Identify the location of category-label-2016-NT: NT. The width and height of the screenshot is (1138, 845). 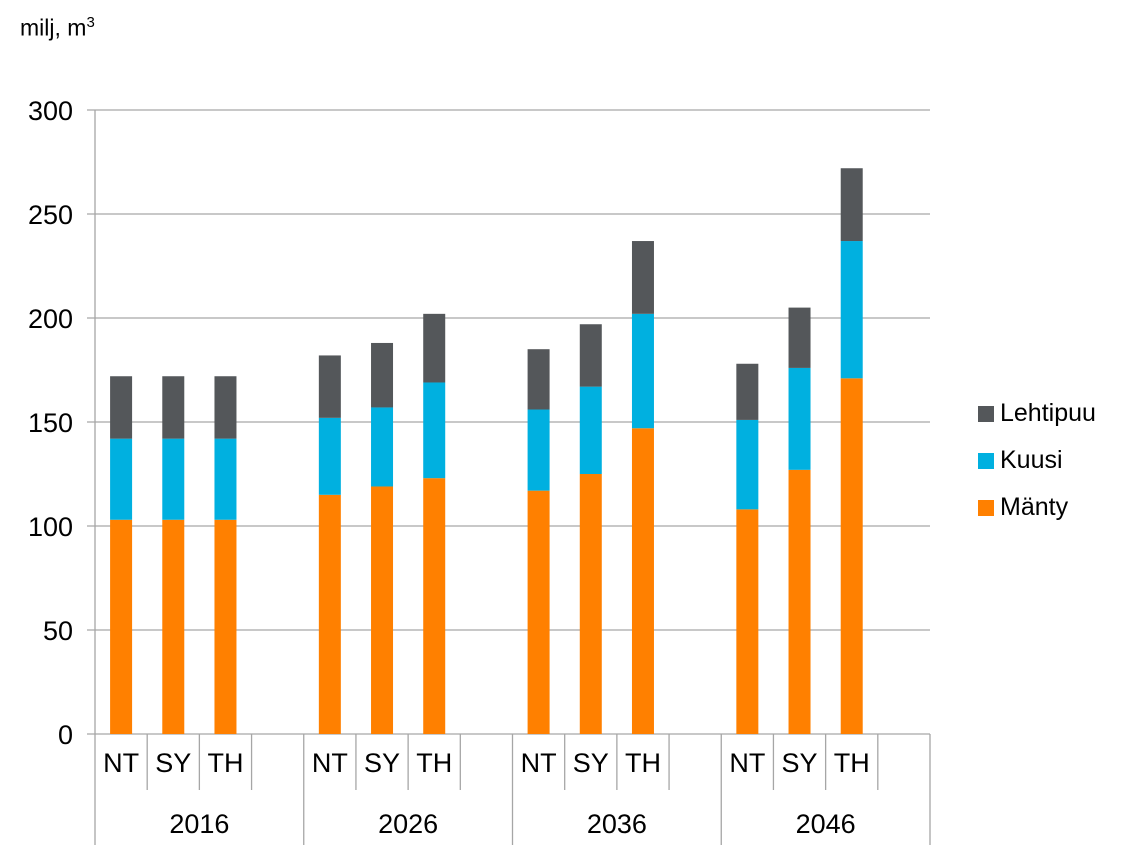
(121, 763).